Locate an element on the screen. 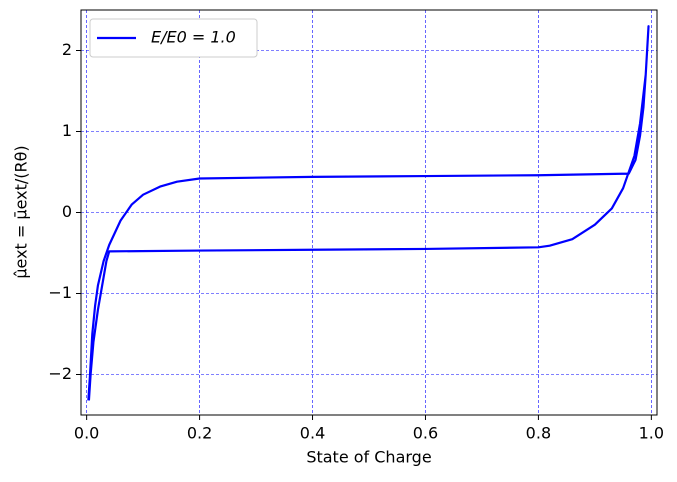  x-axis-label: State of Charge is located at coordinates (368, 457).